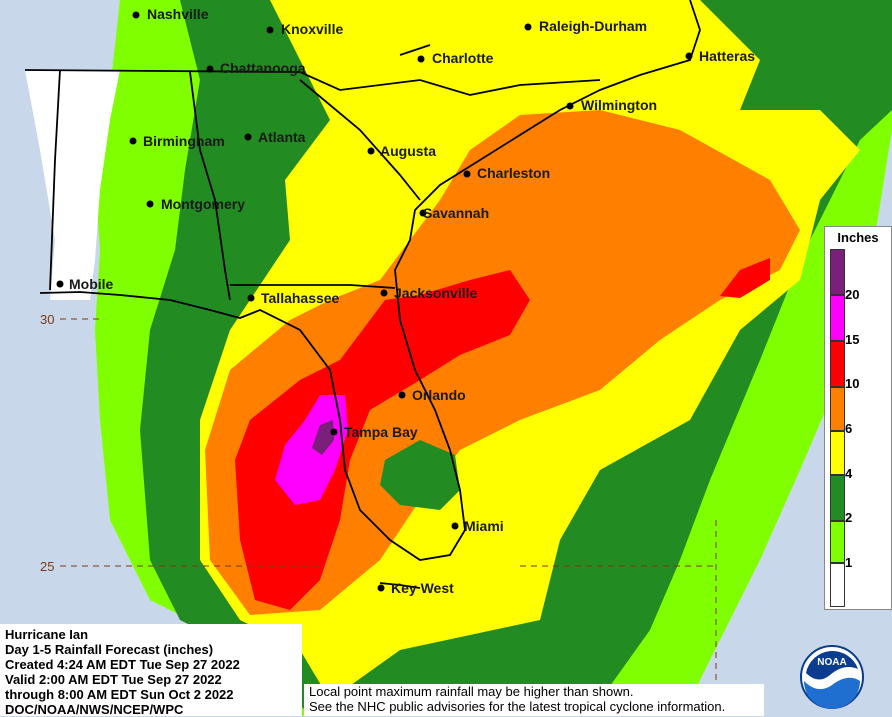  Describe the element at coordinates (251, 298) in the screenshot. I see `city-dot-tallahassee` at that location.